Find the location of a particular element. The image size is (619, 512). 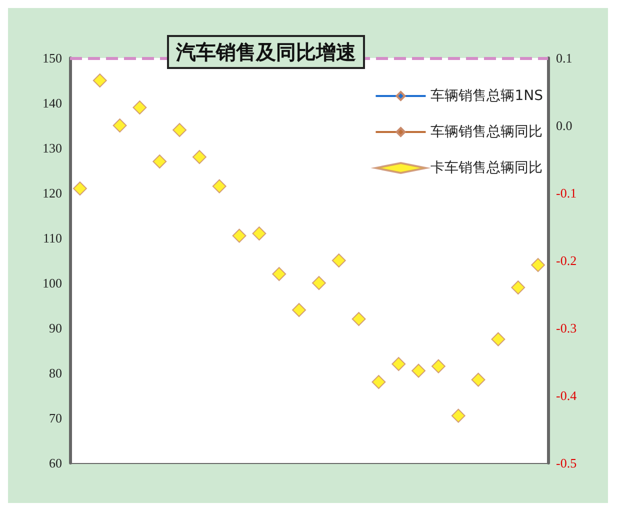

y-tick-label: 60 is located at coordinates (55, 463).